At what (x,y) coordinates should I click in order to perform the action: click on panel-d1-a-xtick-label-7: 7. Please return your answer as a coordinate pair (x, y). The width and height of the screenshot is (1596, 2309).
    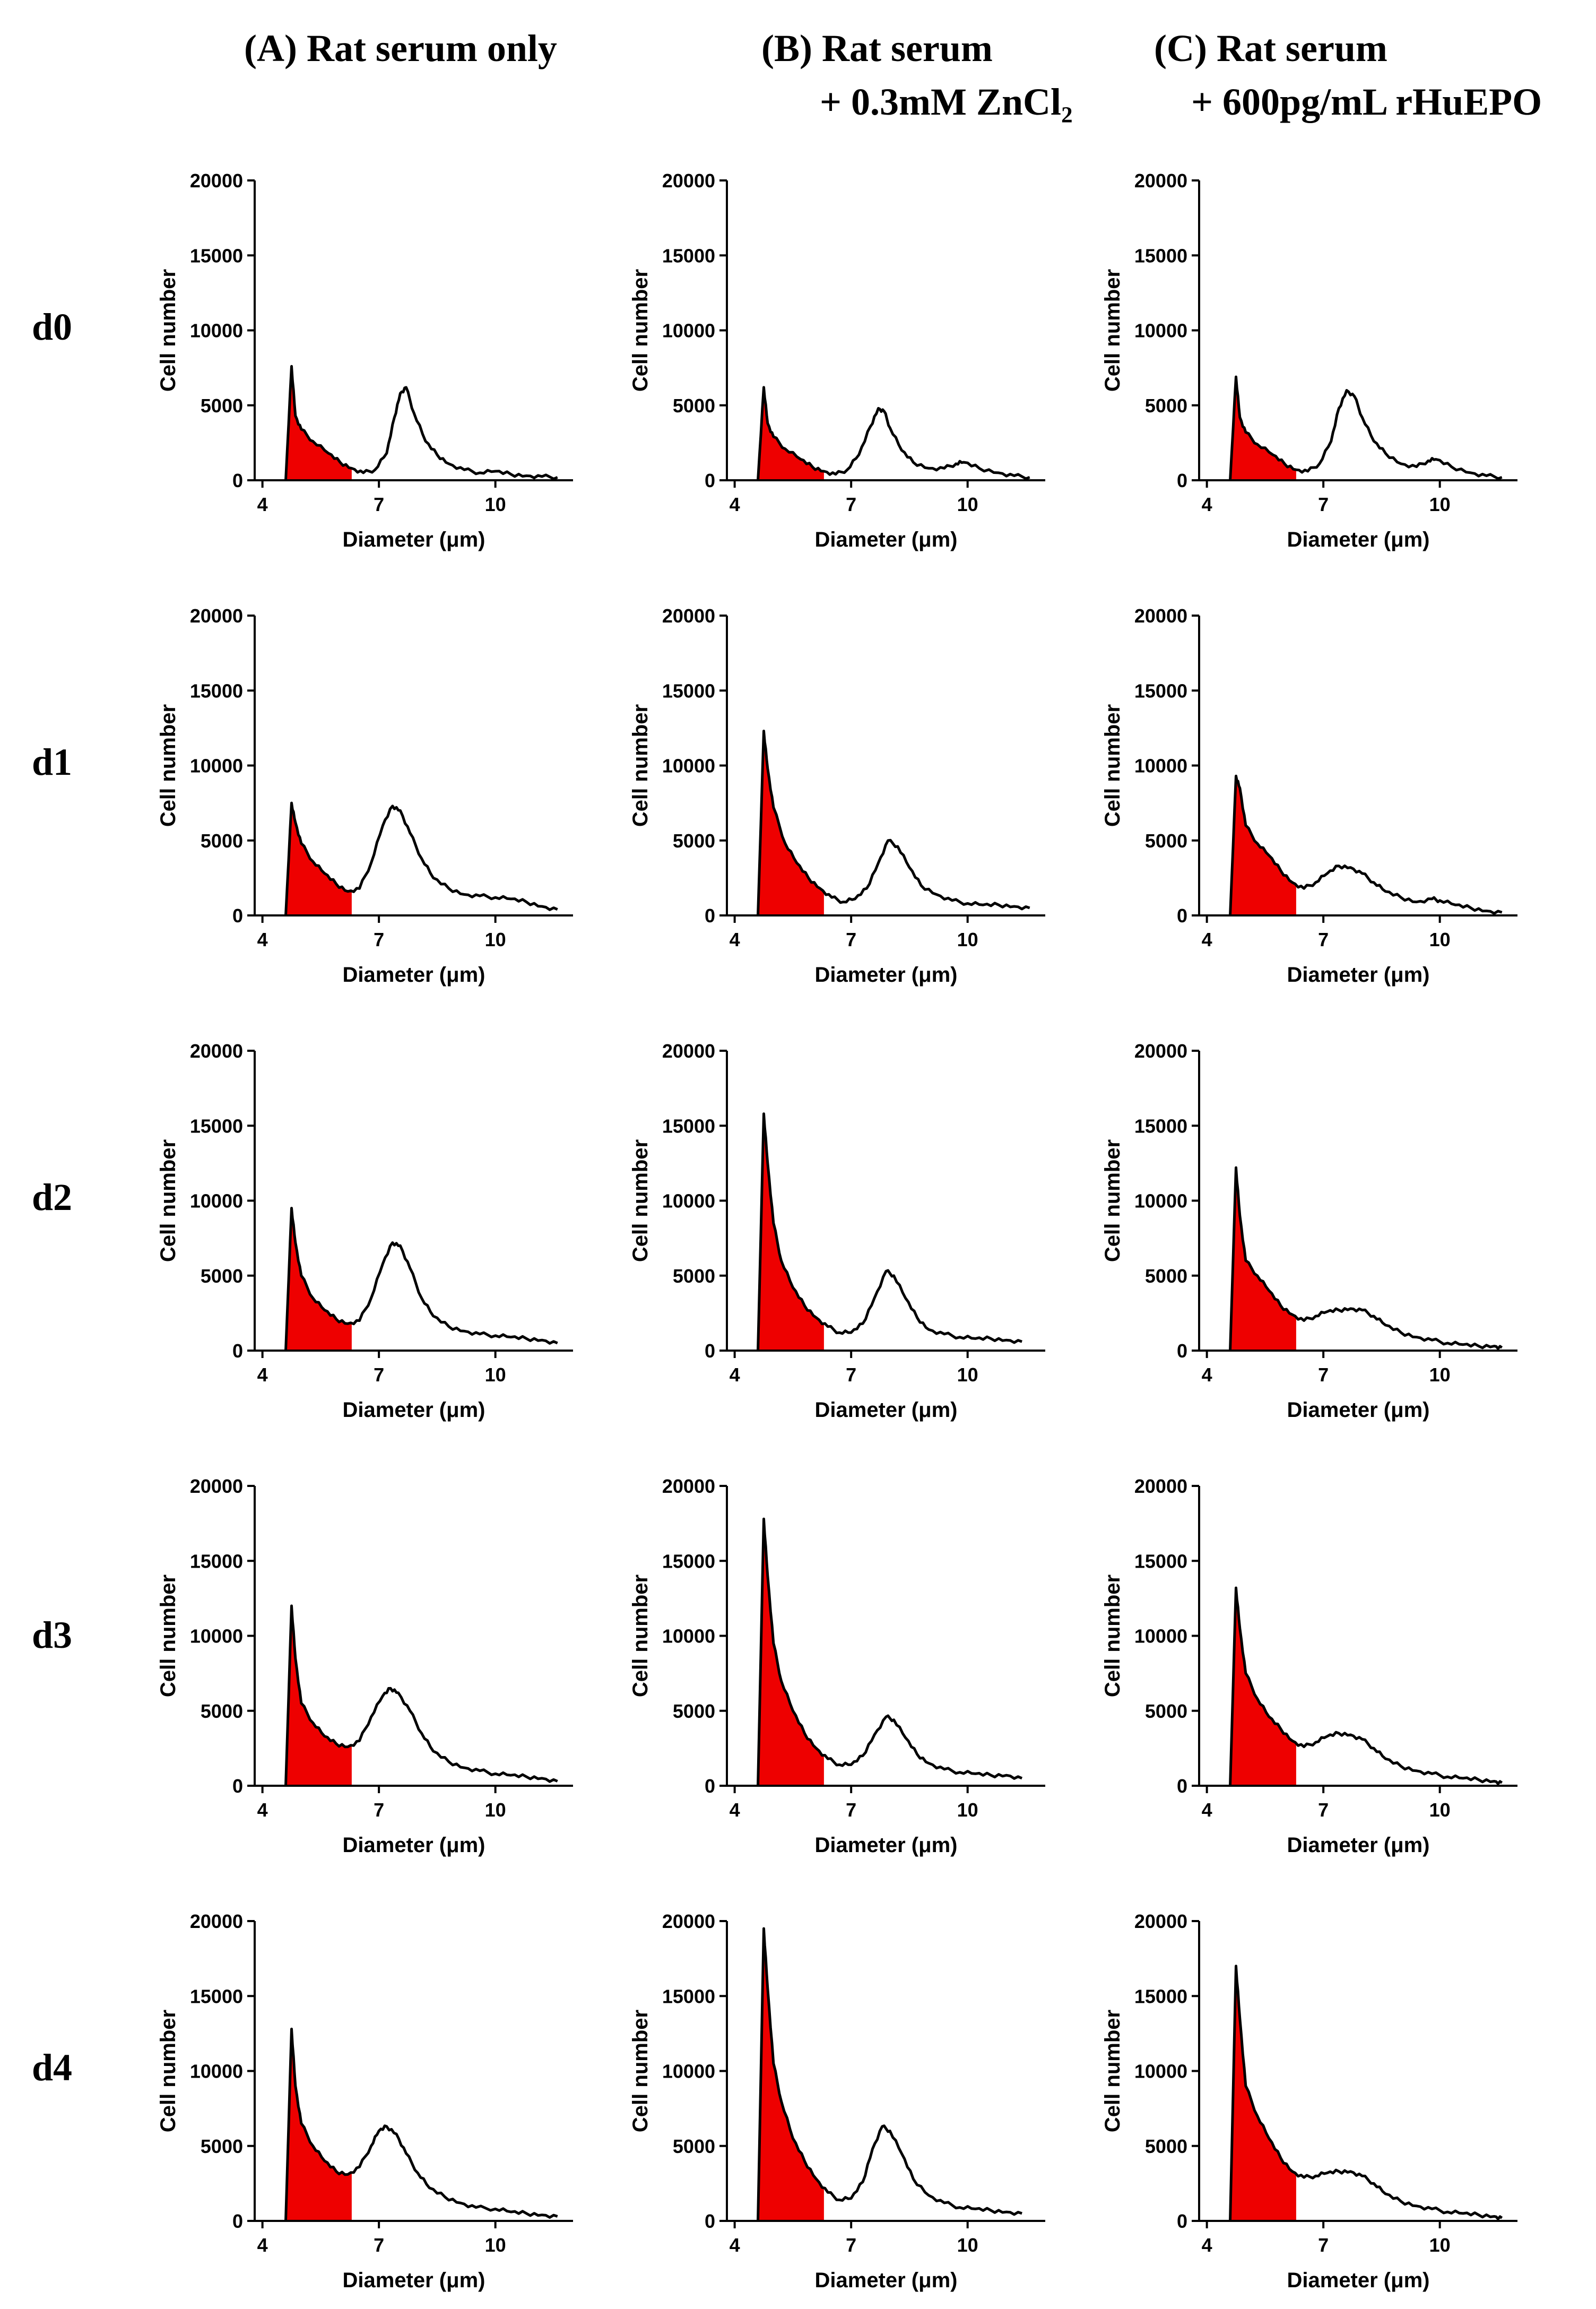
    Looking at the image, I should click on (379, 939).